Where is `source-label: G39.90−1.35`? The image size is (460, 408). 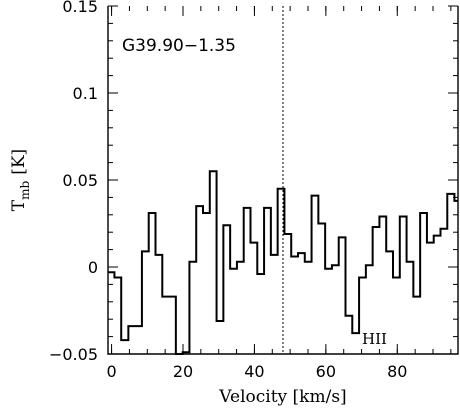
source-label: G39.90−1.35 is located at coordinates (179, 46).